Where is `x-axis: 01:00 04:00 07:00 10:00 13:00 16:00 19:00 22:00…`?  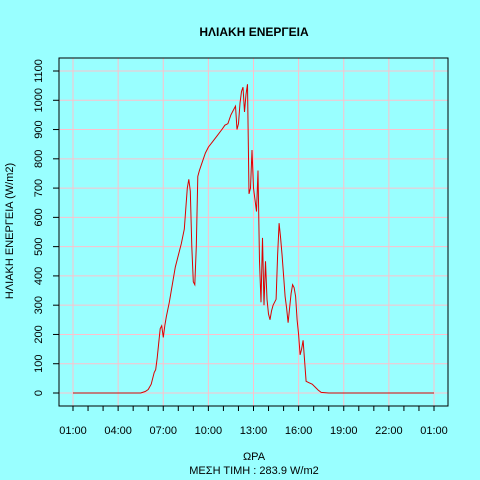
x-axis: 01:00 04:00 07:00 10:00 13:00 16:00 19:00 22:00… is located at coordinates (253, 421).